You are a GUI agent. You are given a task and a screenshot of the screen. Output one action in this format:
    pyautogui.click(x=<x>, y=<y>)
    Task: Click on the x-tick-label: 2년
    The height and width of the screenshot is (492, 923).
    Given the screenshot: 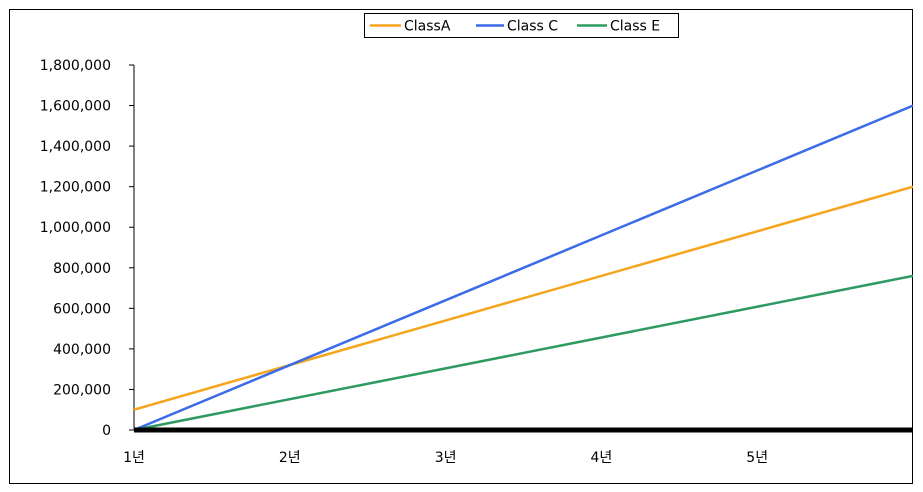 What is the action you would take?
    pyautogui.click(x=290, y=458)
    